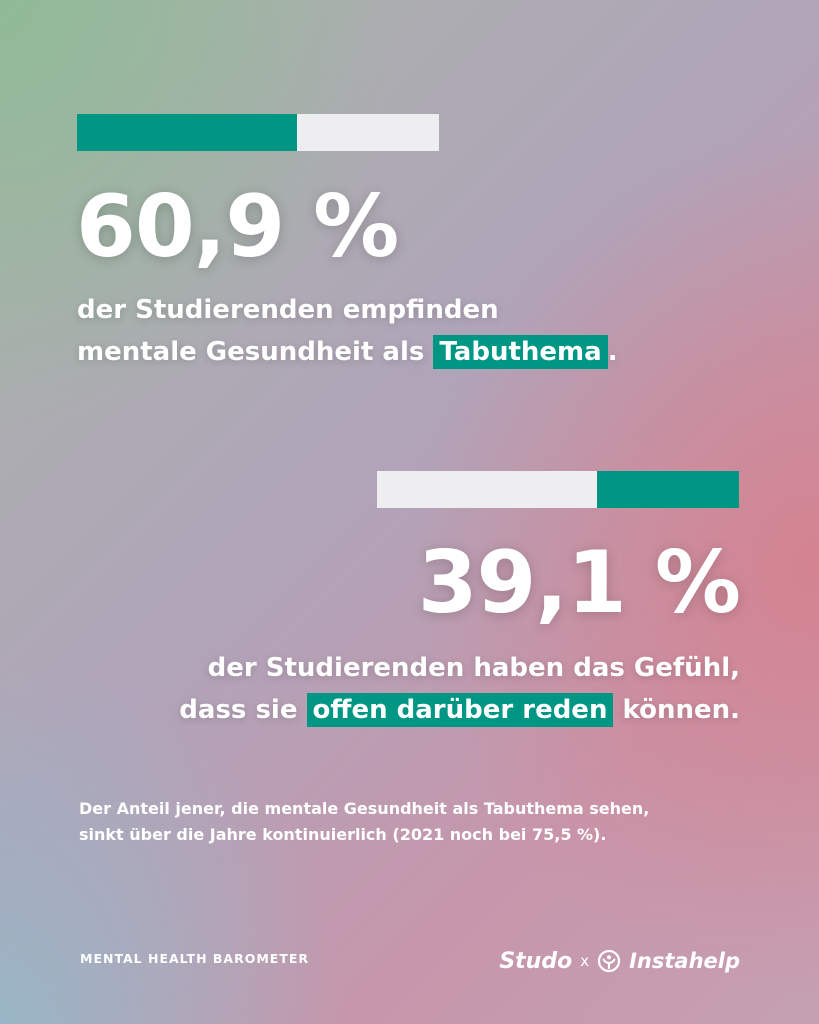 This screenshot has width=819, height=1024. Describe the element at coordinates (288, 310) in the screenshot. I see `stat-description-line1: der Studierenden empfinden` at that location.